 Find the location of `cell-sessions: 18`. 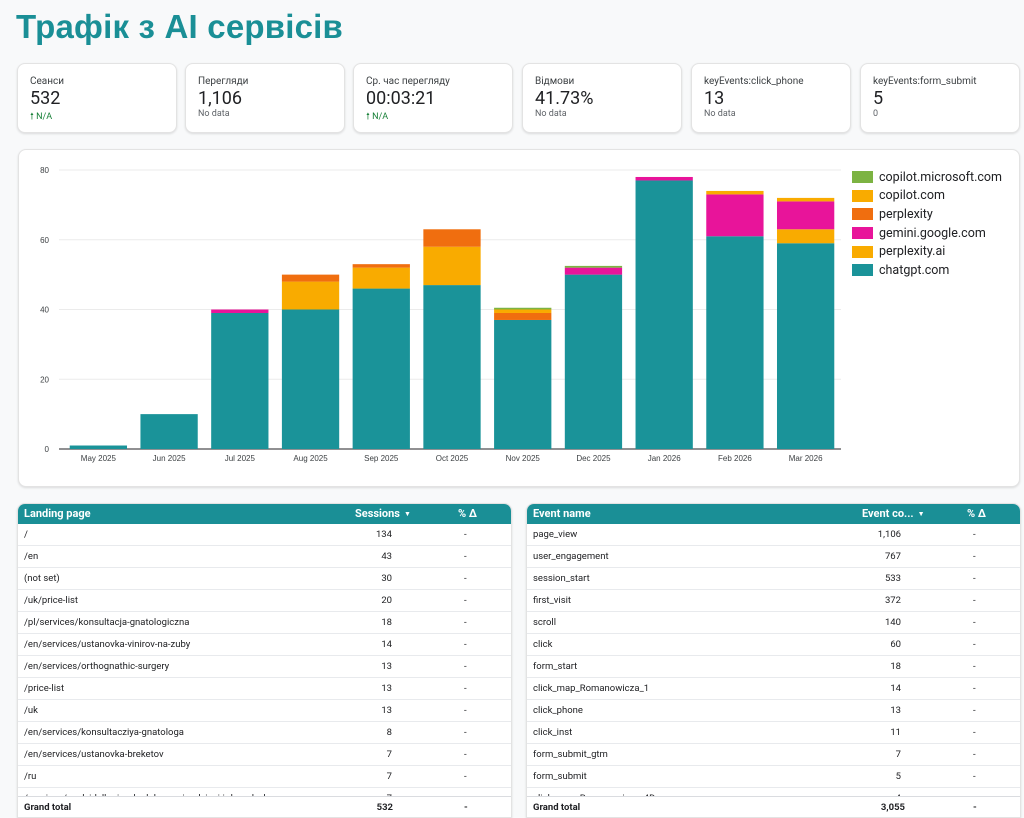

cell-sessions: 18 is located at coordinates (386, 622).